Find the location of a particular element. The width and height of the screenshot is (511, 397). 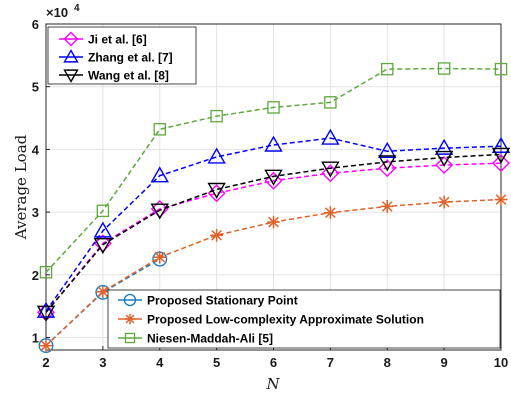

x-tick-label: 2 is located at coordinates (45, 362).